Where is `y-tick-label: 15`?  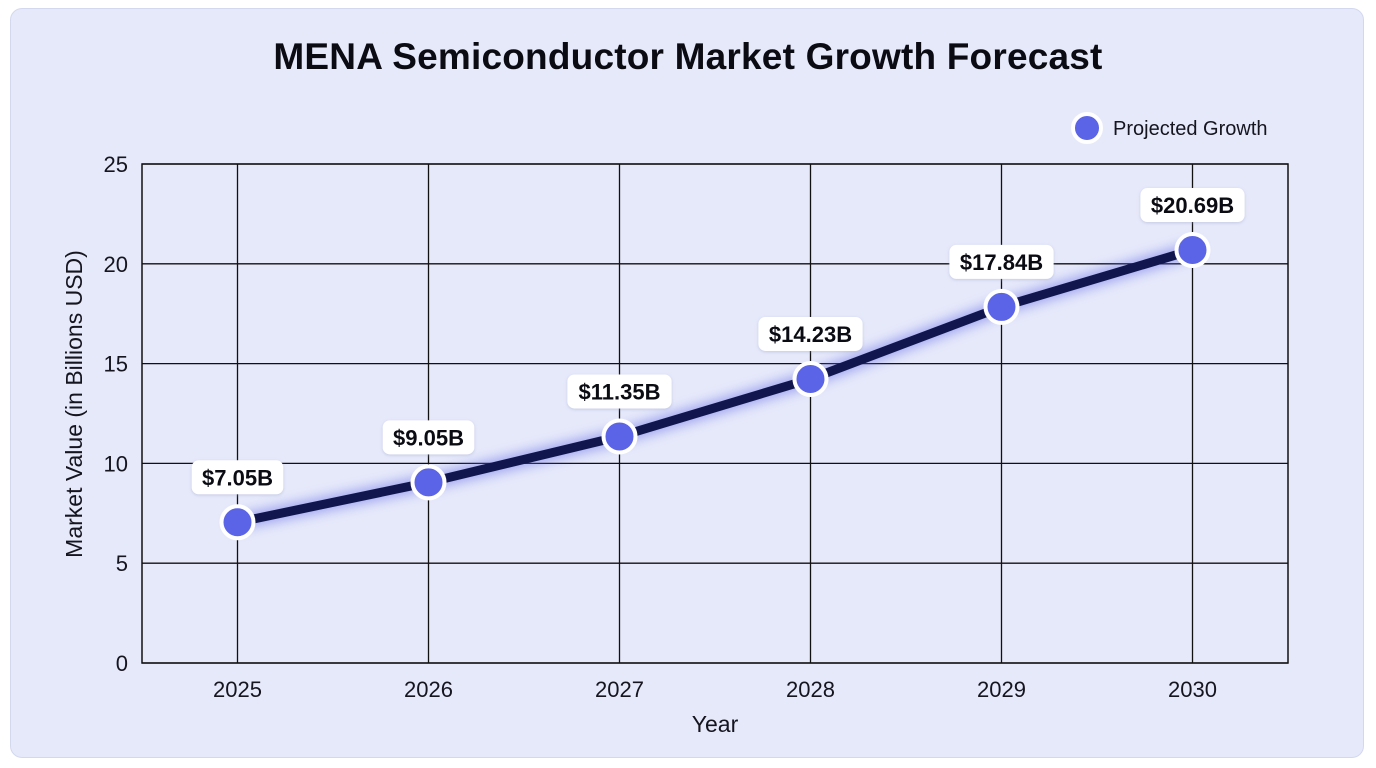
y-tick-label: 15 is located at coordinates (116, 364).